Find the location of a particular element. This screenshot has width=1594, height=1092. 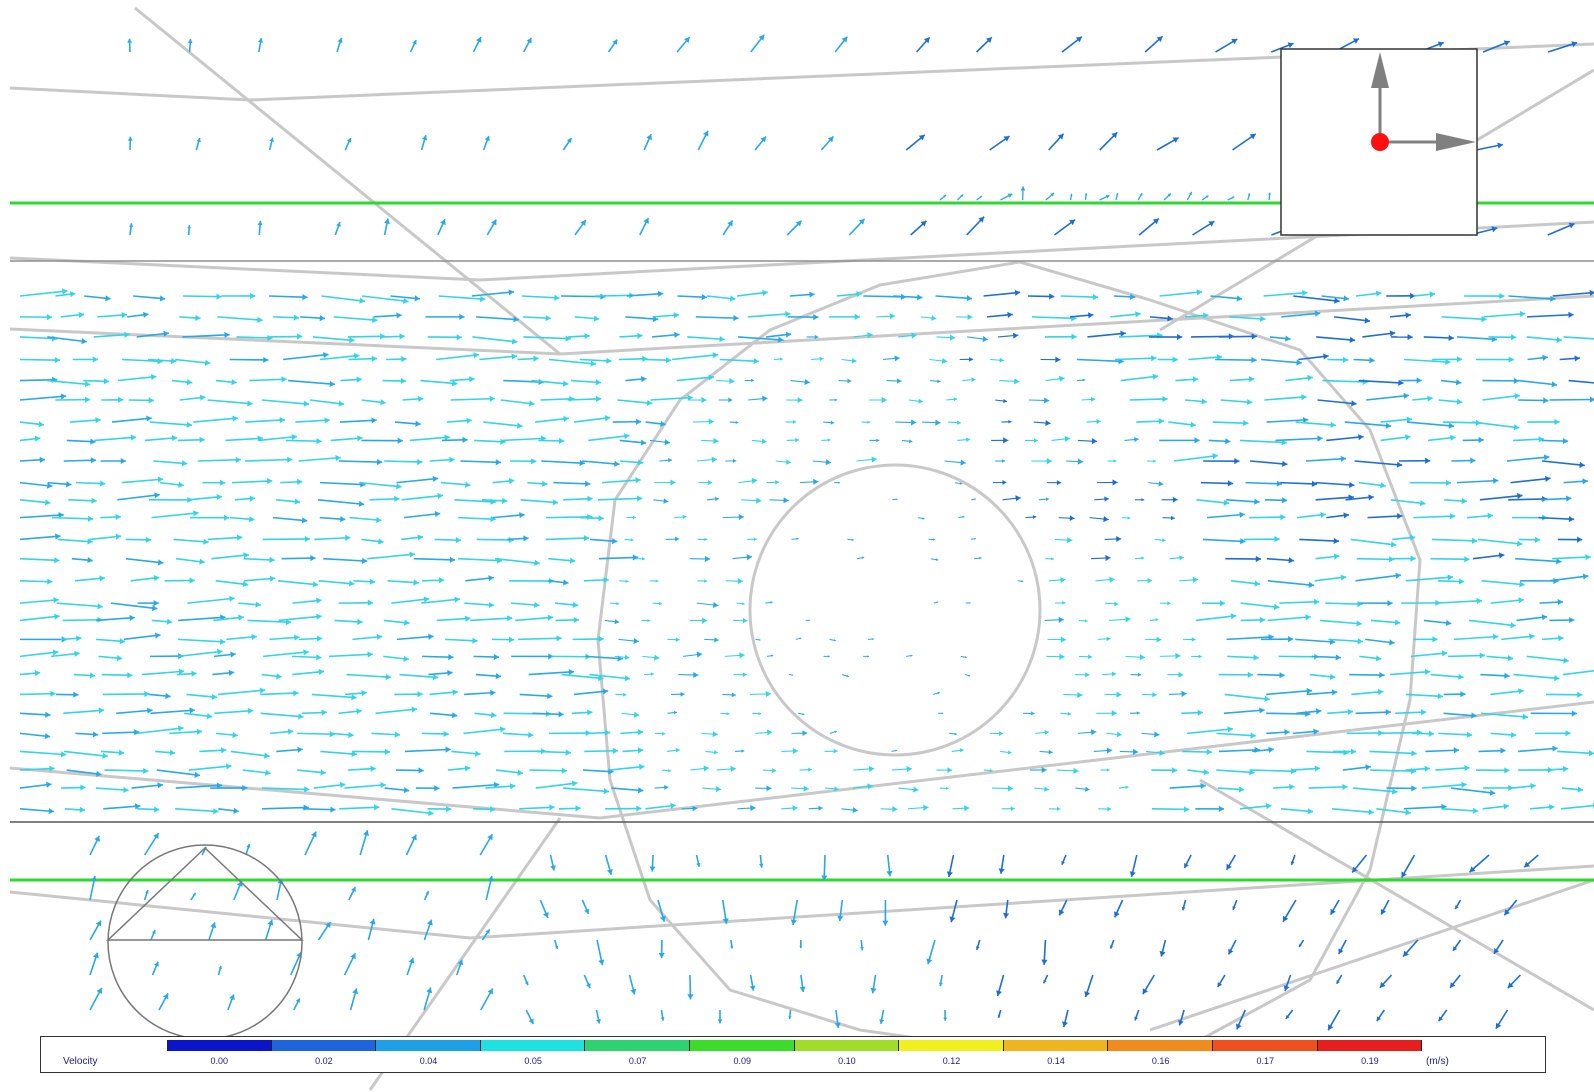

axis-triad is located at coordinates (1379, 142).